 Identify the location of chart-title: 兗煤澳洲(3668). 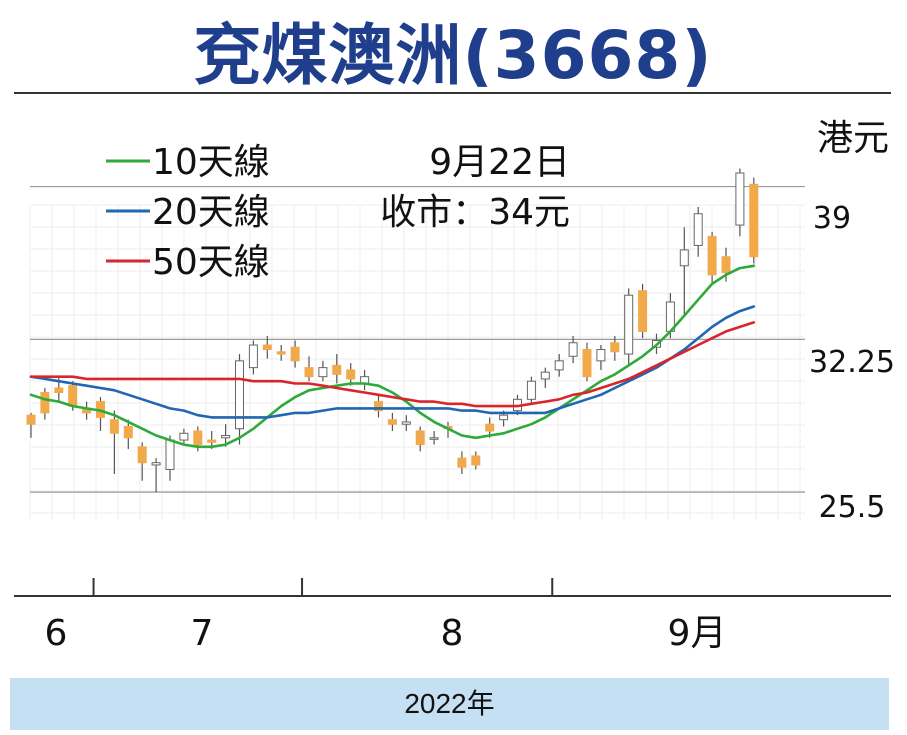
(453, 55).